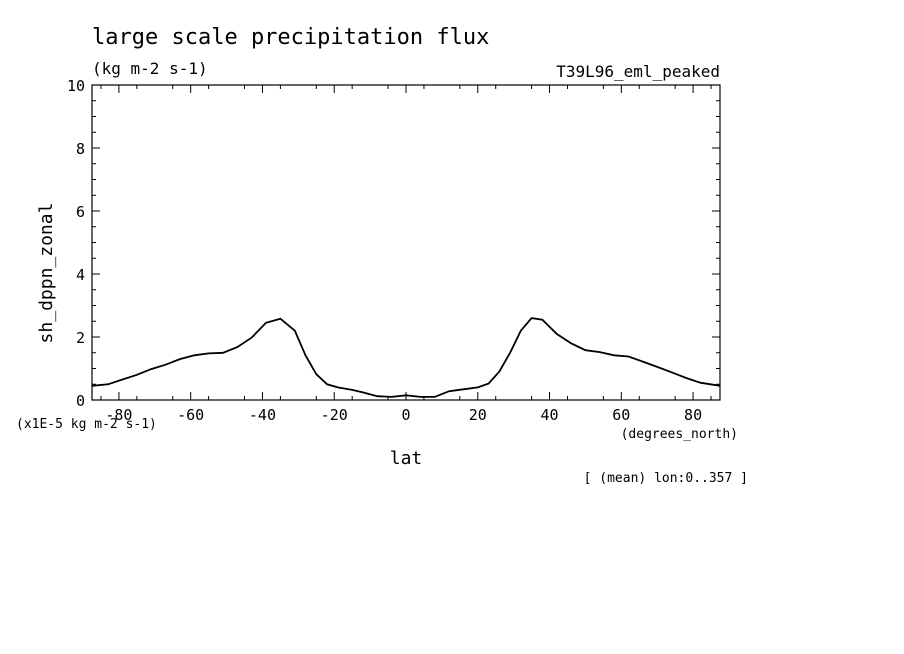 This screenshot has height=654, width=904. I want to click on x-tick-label: 20, so click(478, 415).